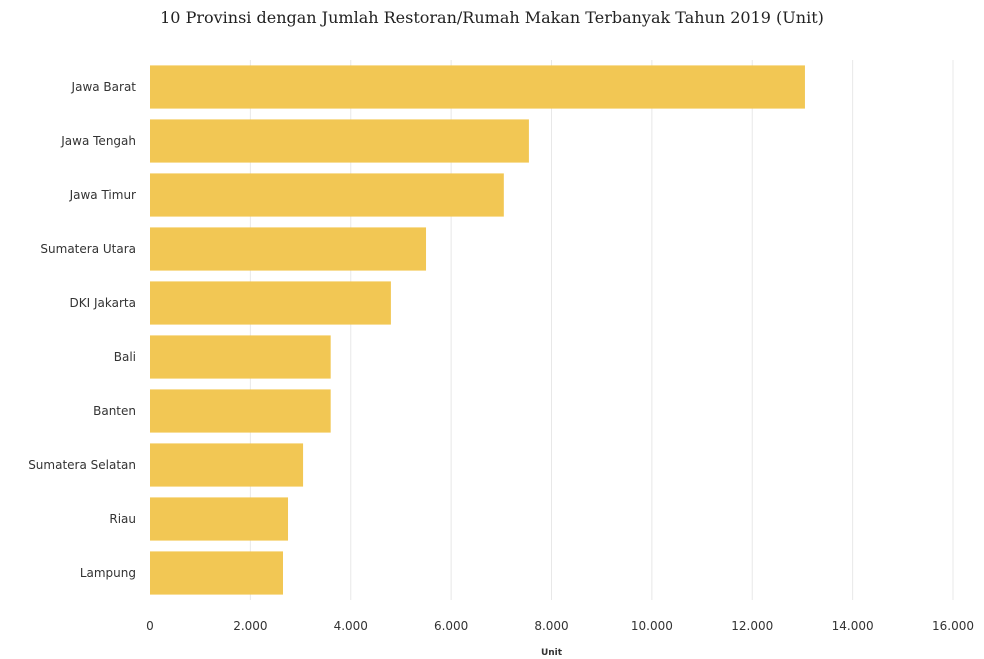 Image resolution: width=984 pixels, height=659 pixels. Describe the element at coordinates (853, 626) in the screenshot. I see `x-tick-label: 14.000` at that location.